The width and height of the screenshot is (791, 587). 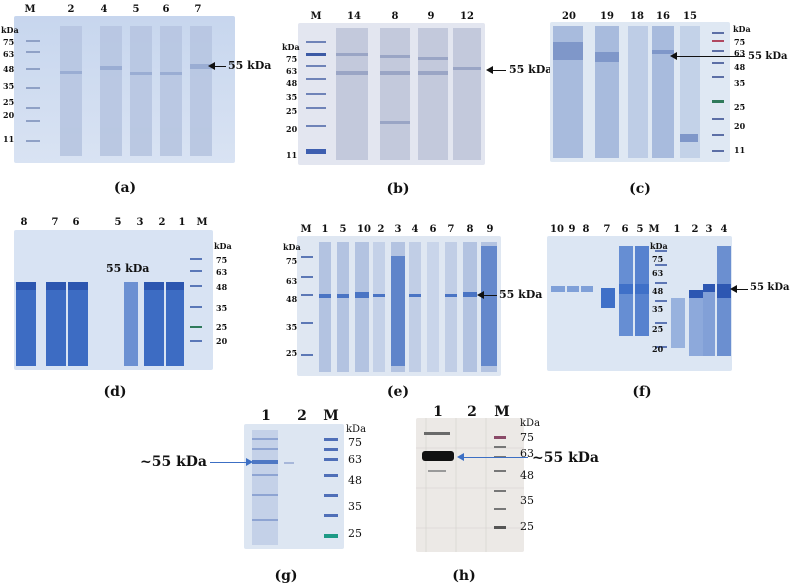 I want to click on gel-b-svg, so click(x=391, y=94).